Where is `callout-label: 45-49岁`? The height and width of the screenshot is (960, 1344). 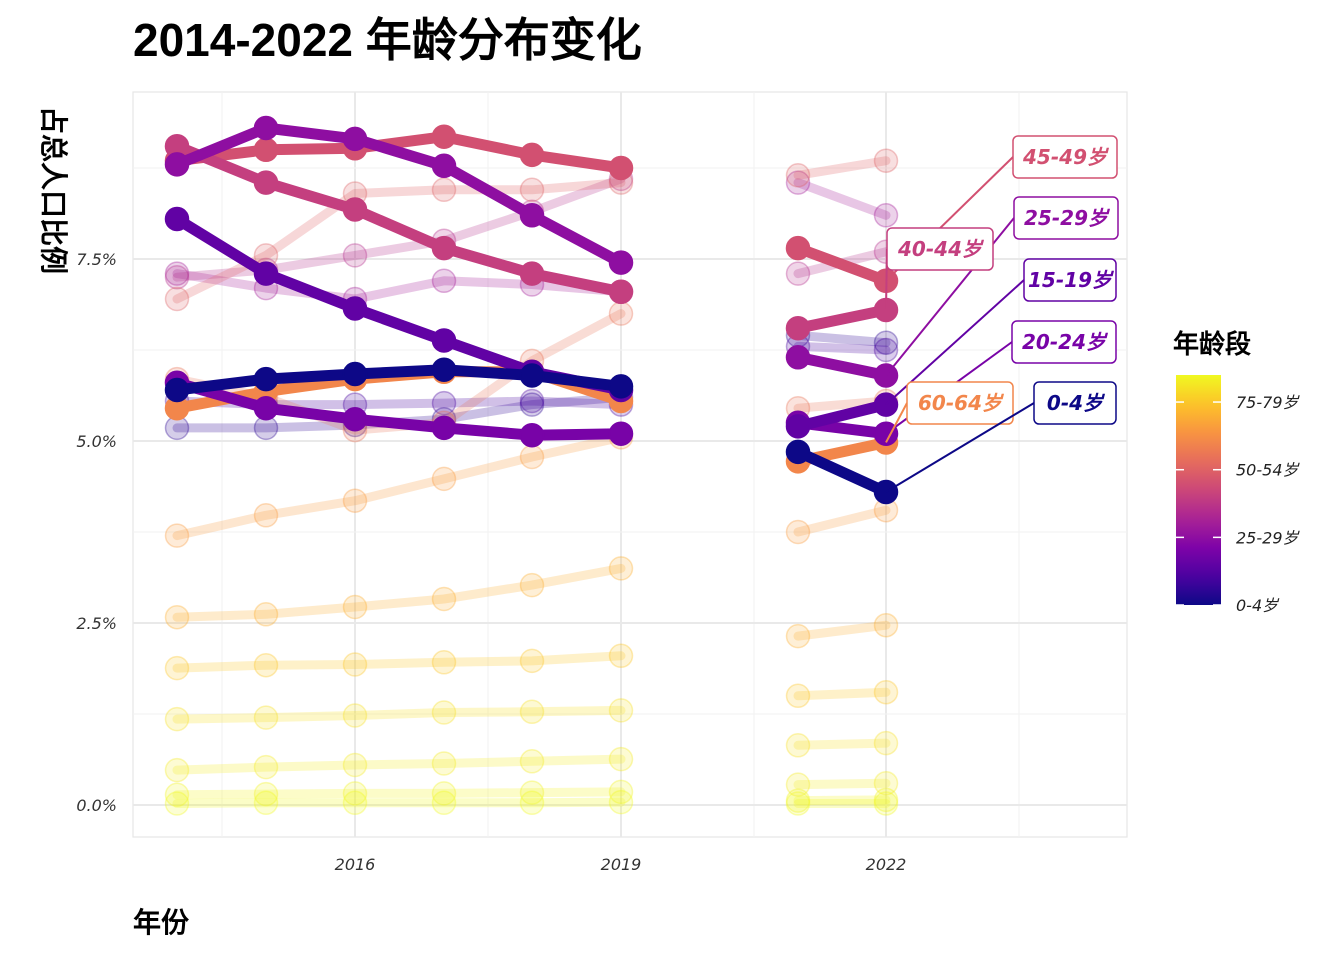
callout-label: 45-49岁 is located at coordinates (1066, 157).